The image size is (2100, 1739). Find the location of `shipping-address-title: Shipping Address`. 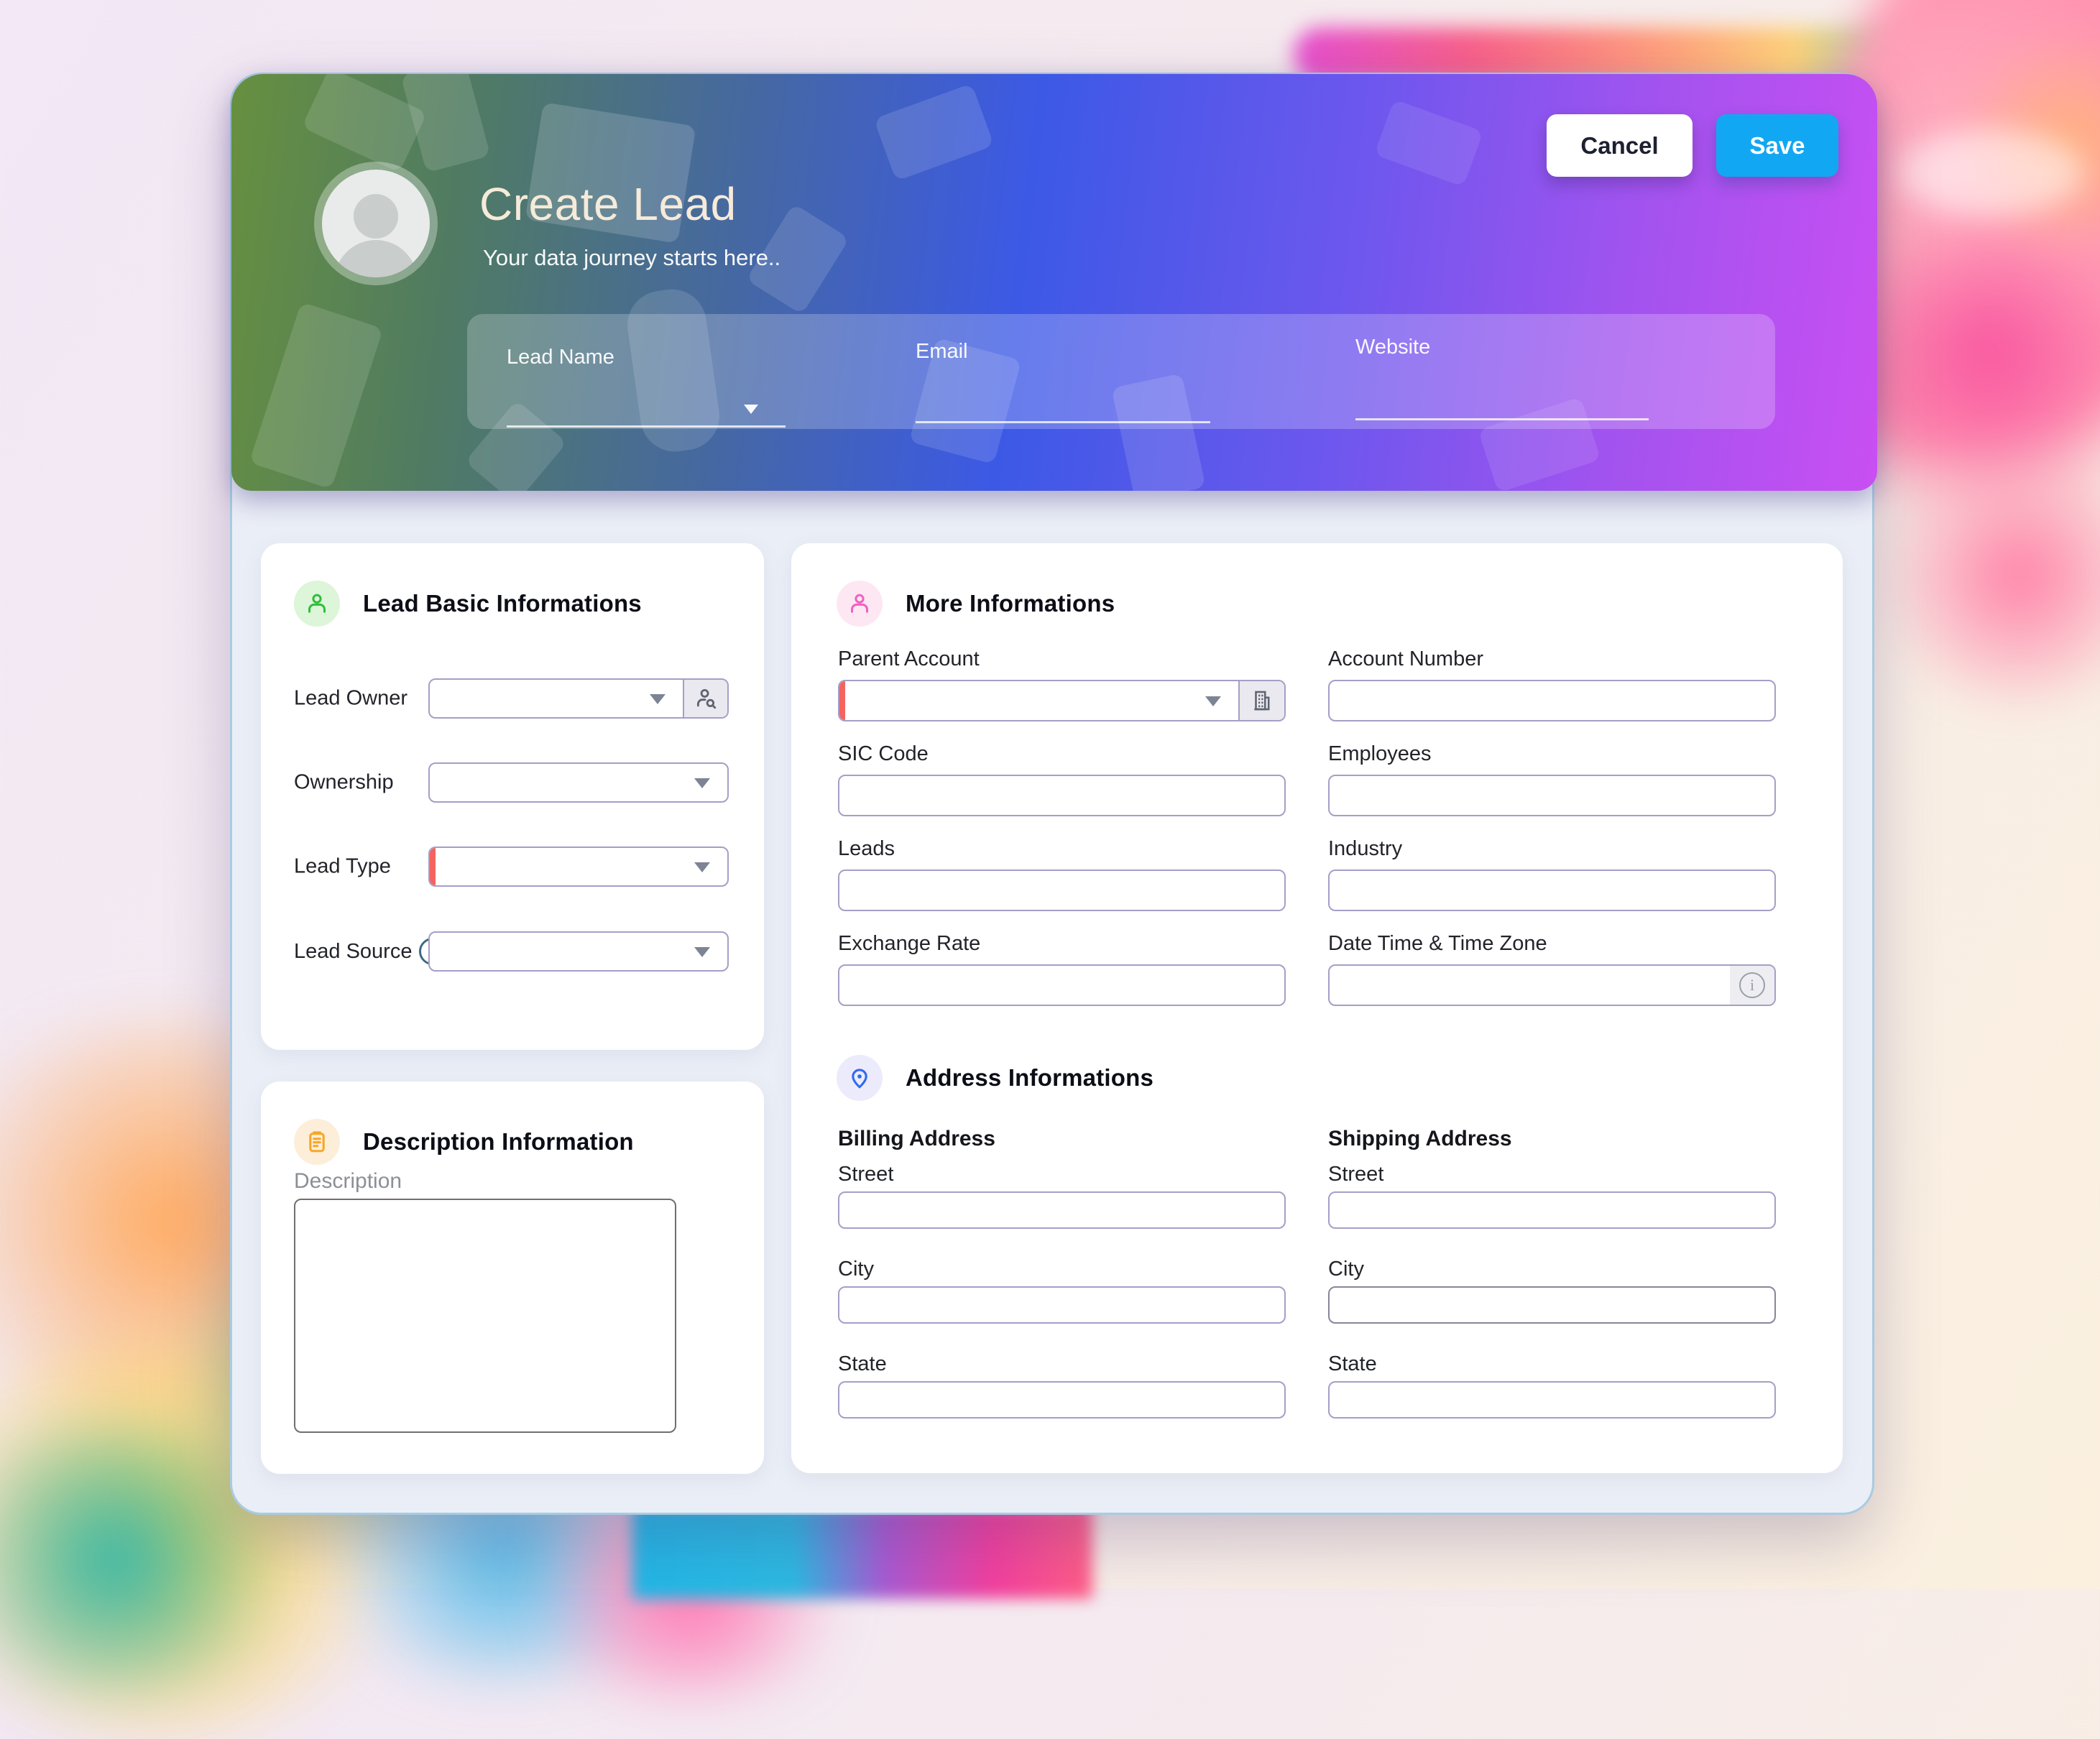

shipping-address-title: Shipping Address is located at coordinates (1420, 1138).